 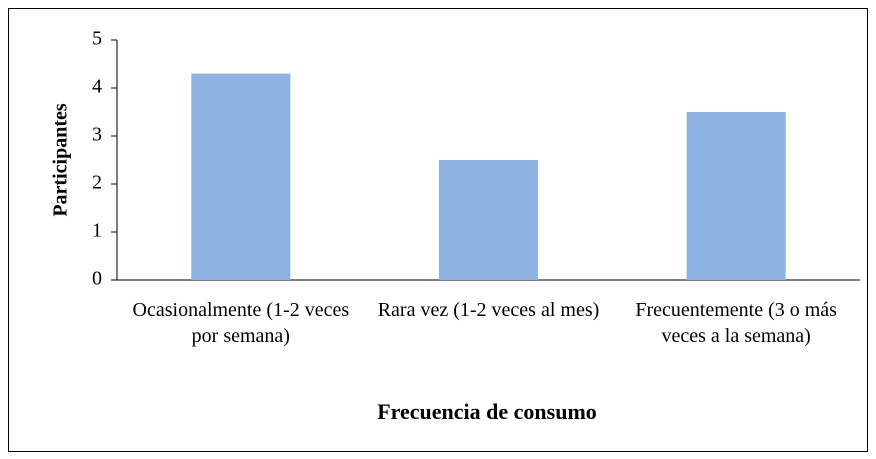 What do you see at coordinates (241, 323) in the screenshot?
I see `x-tick-label: Ocasionalmente (1-2 veces por semana)` at bounding box center [241, 323].